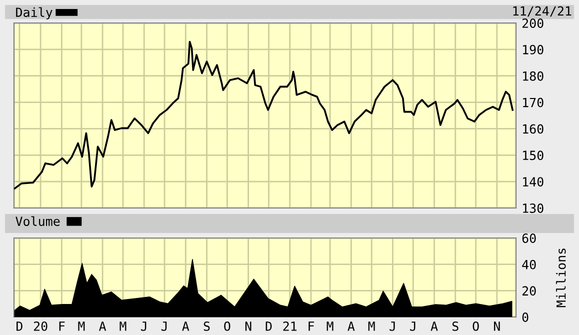  I want to click on y-tick-label: 180, so click(533, 76).